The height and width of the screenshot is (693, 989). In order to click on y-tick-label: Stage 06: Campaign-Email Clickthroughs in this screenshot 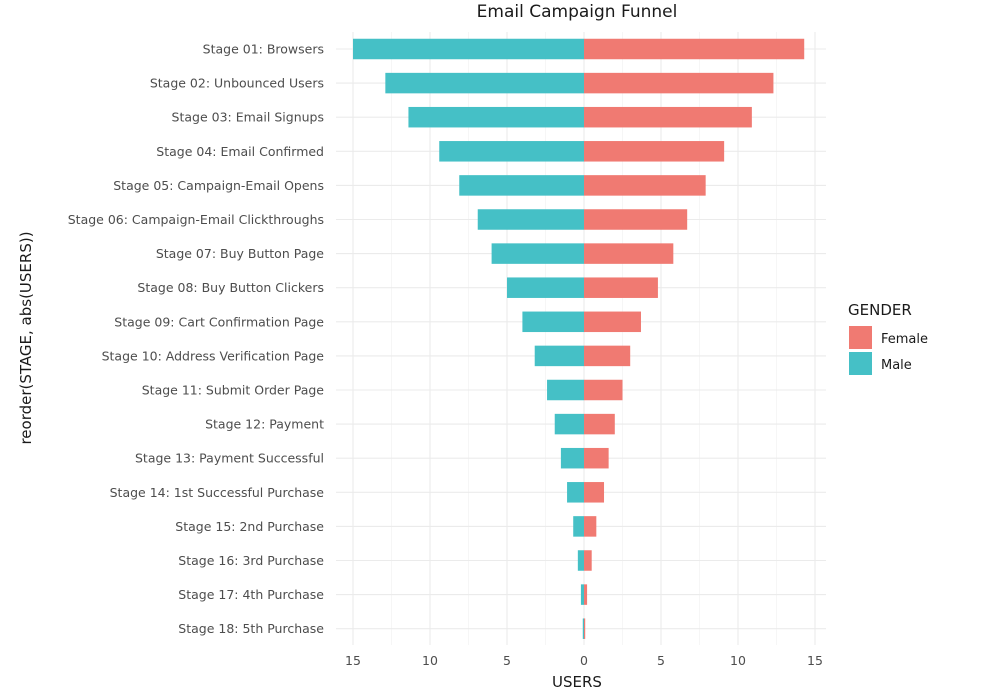, I will do `click(196, 219)`.